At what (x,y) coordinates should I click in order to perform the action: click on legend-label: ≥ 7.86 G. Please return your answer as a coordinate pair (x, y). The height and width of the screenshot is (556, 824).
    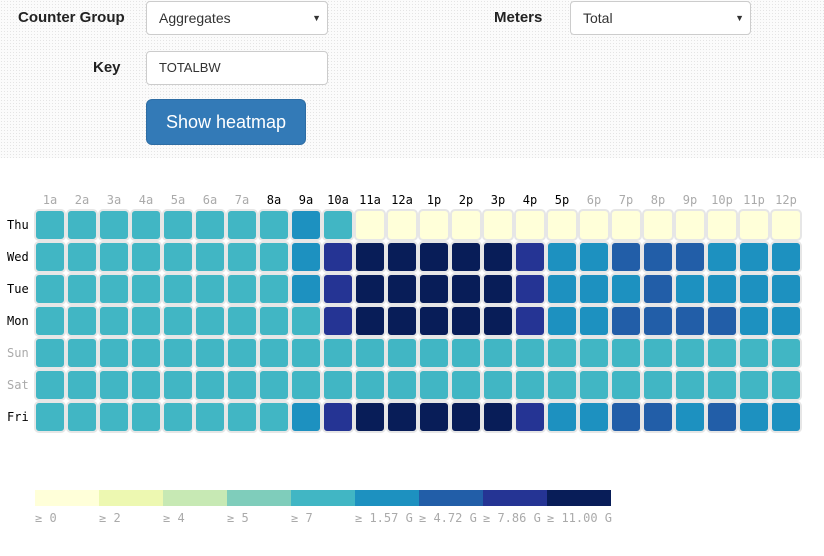
    Looking at the image, I should click on (512, 518).